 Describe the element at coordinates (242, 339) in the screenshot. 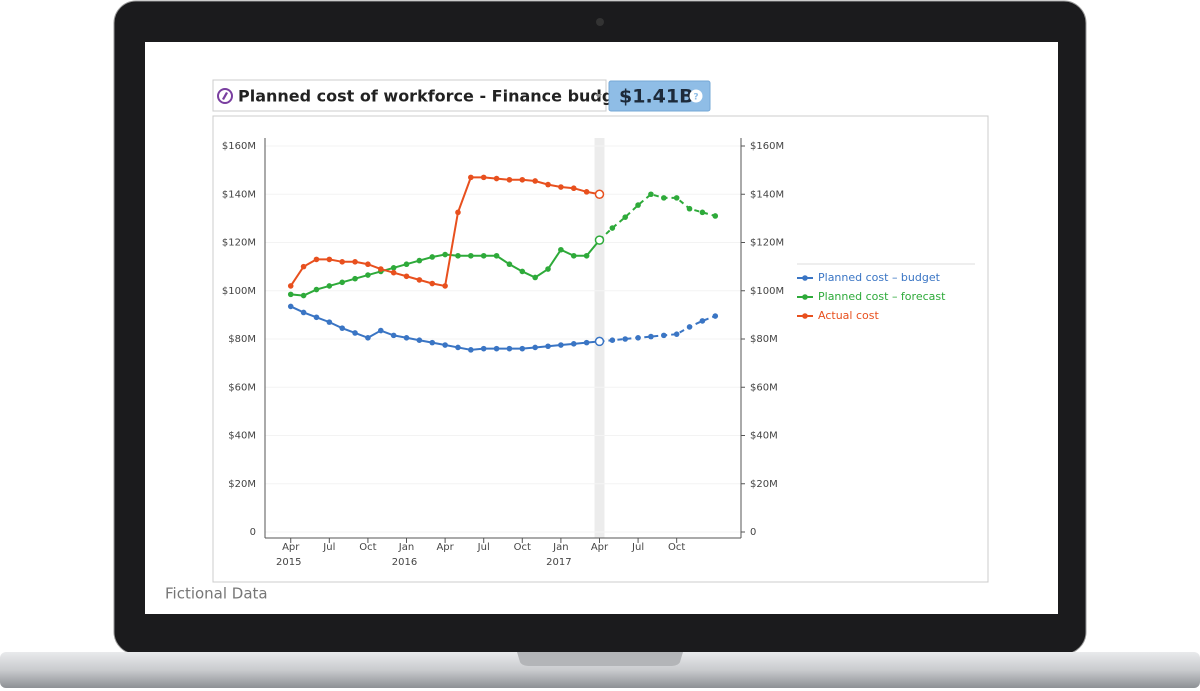

I see `y-tick-label: $80M` at that location.